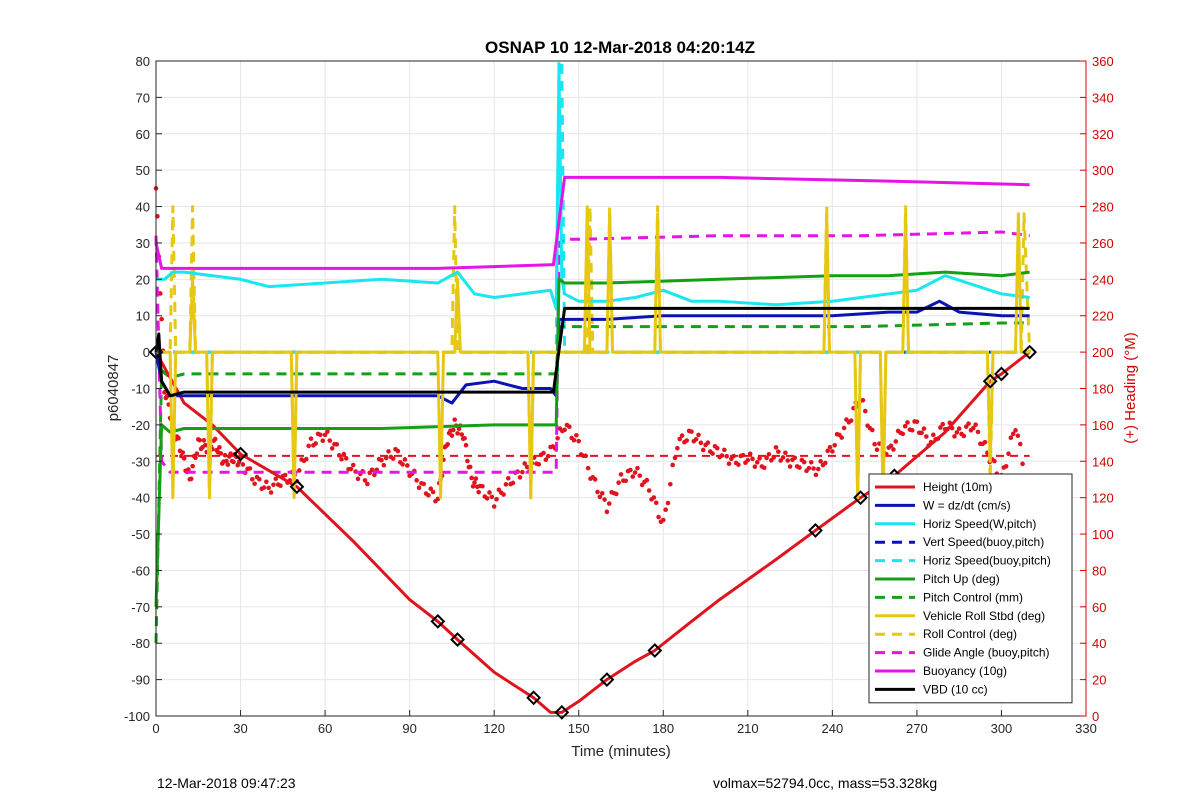  I want to click on legend-entry: Glide Angle (buoy,pitch), so click(986, 653).